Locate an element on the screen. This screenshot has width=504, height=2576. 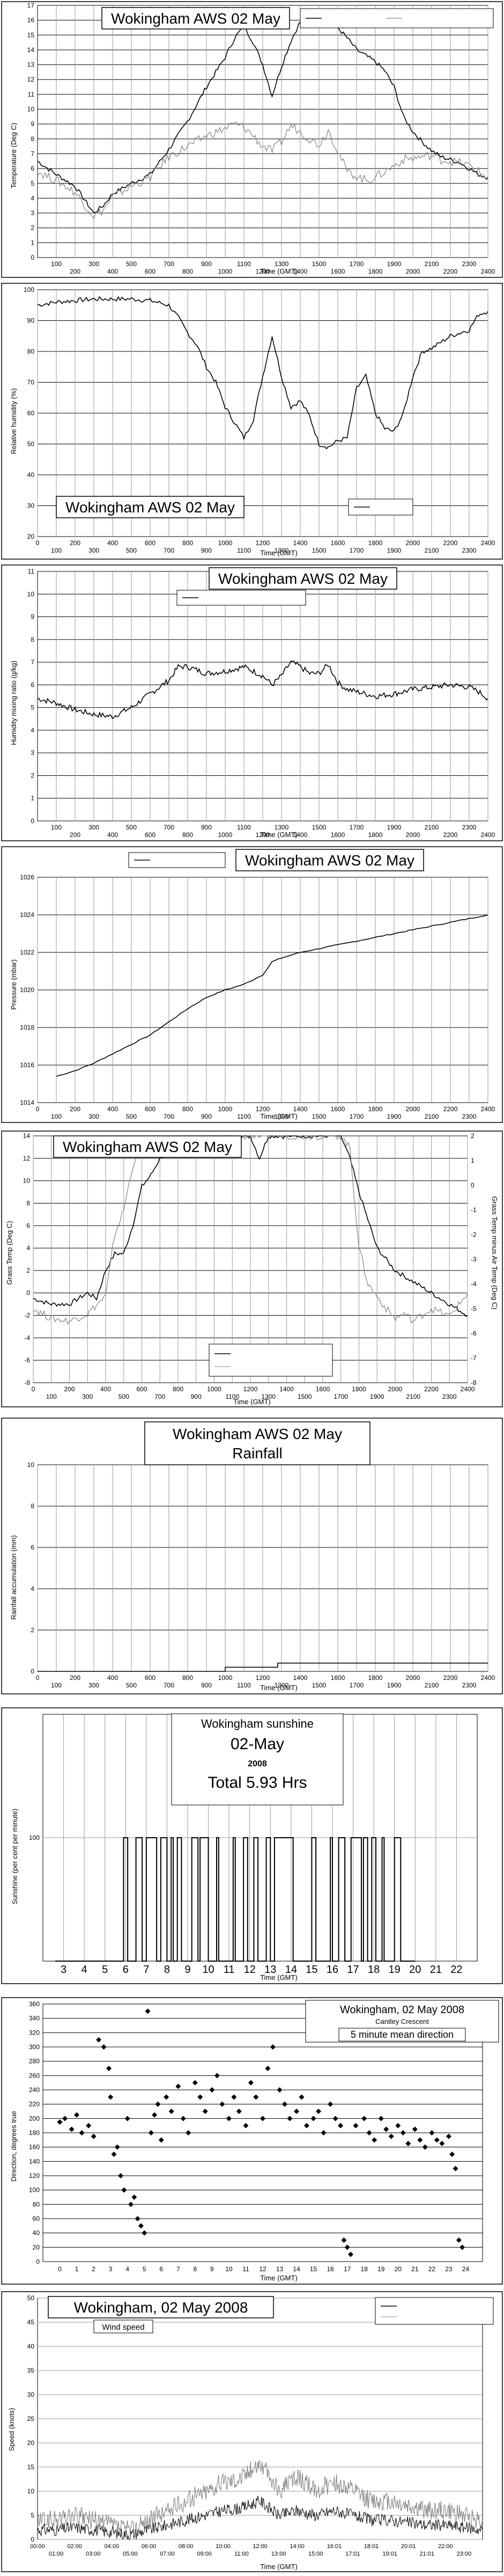
y-tick-label: 13 is located at coordinates (31, 65).